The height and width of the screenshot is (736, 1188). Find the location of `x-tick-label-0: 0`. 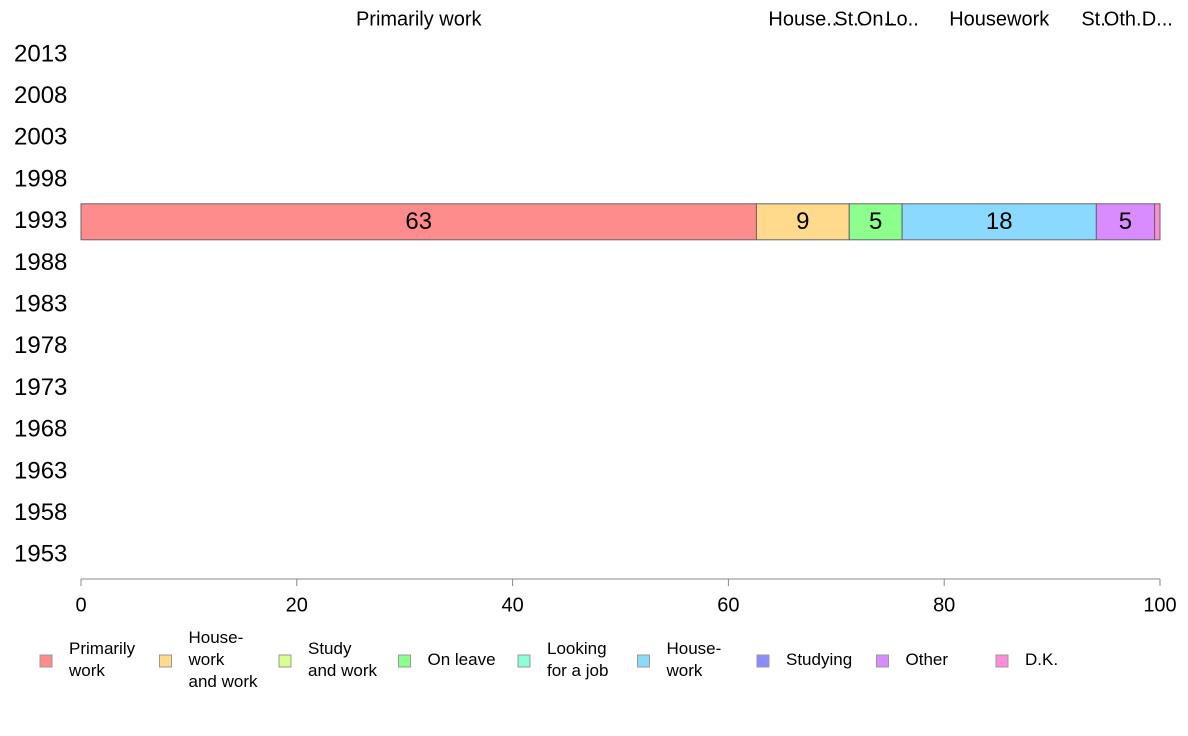

x-tick-label-0: 0 is located at coordinates (80, 605).